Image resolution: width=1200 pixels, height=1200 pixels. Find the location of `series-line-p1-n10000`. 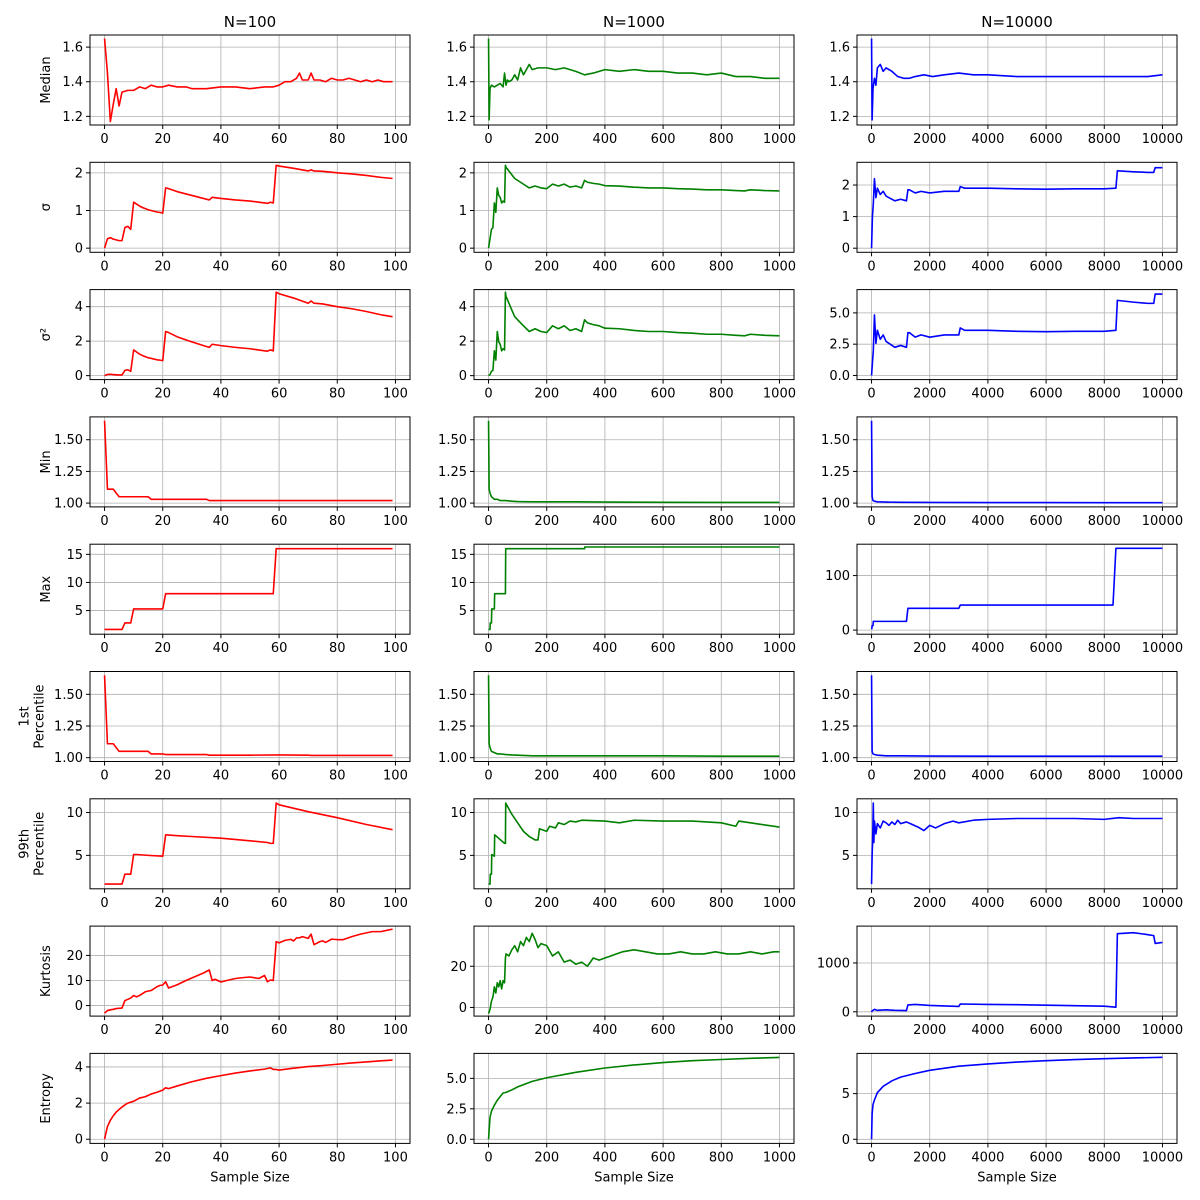

series-line-p1-n10000 is located at coordinates (1016, 716).